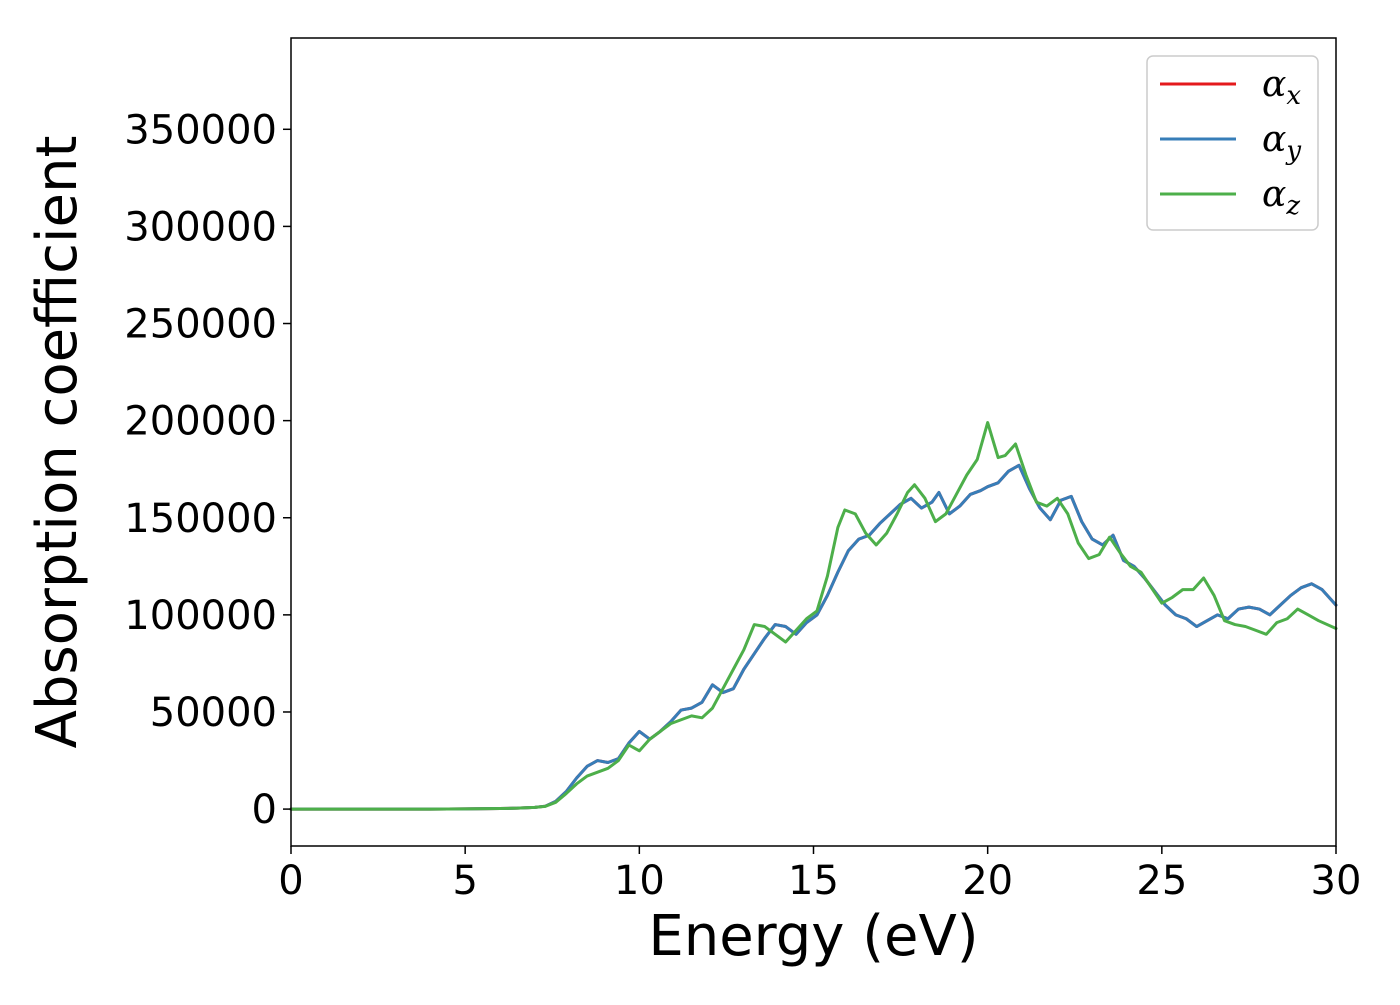 Image resolution: width=1400 pixels, height=1005 pixels. I want to click on x-tick-label: 30, so click(1336, 881).